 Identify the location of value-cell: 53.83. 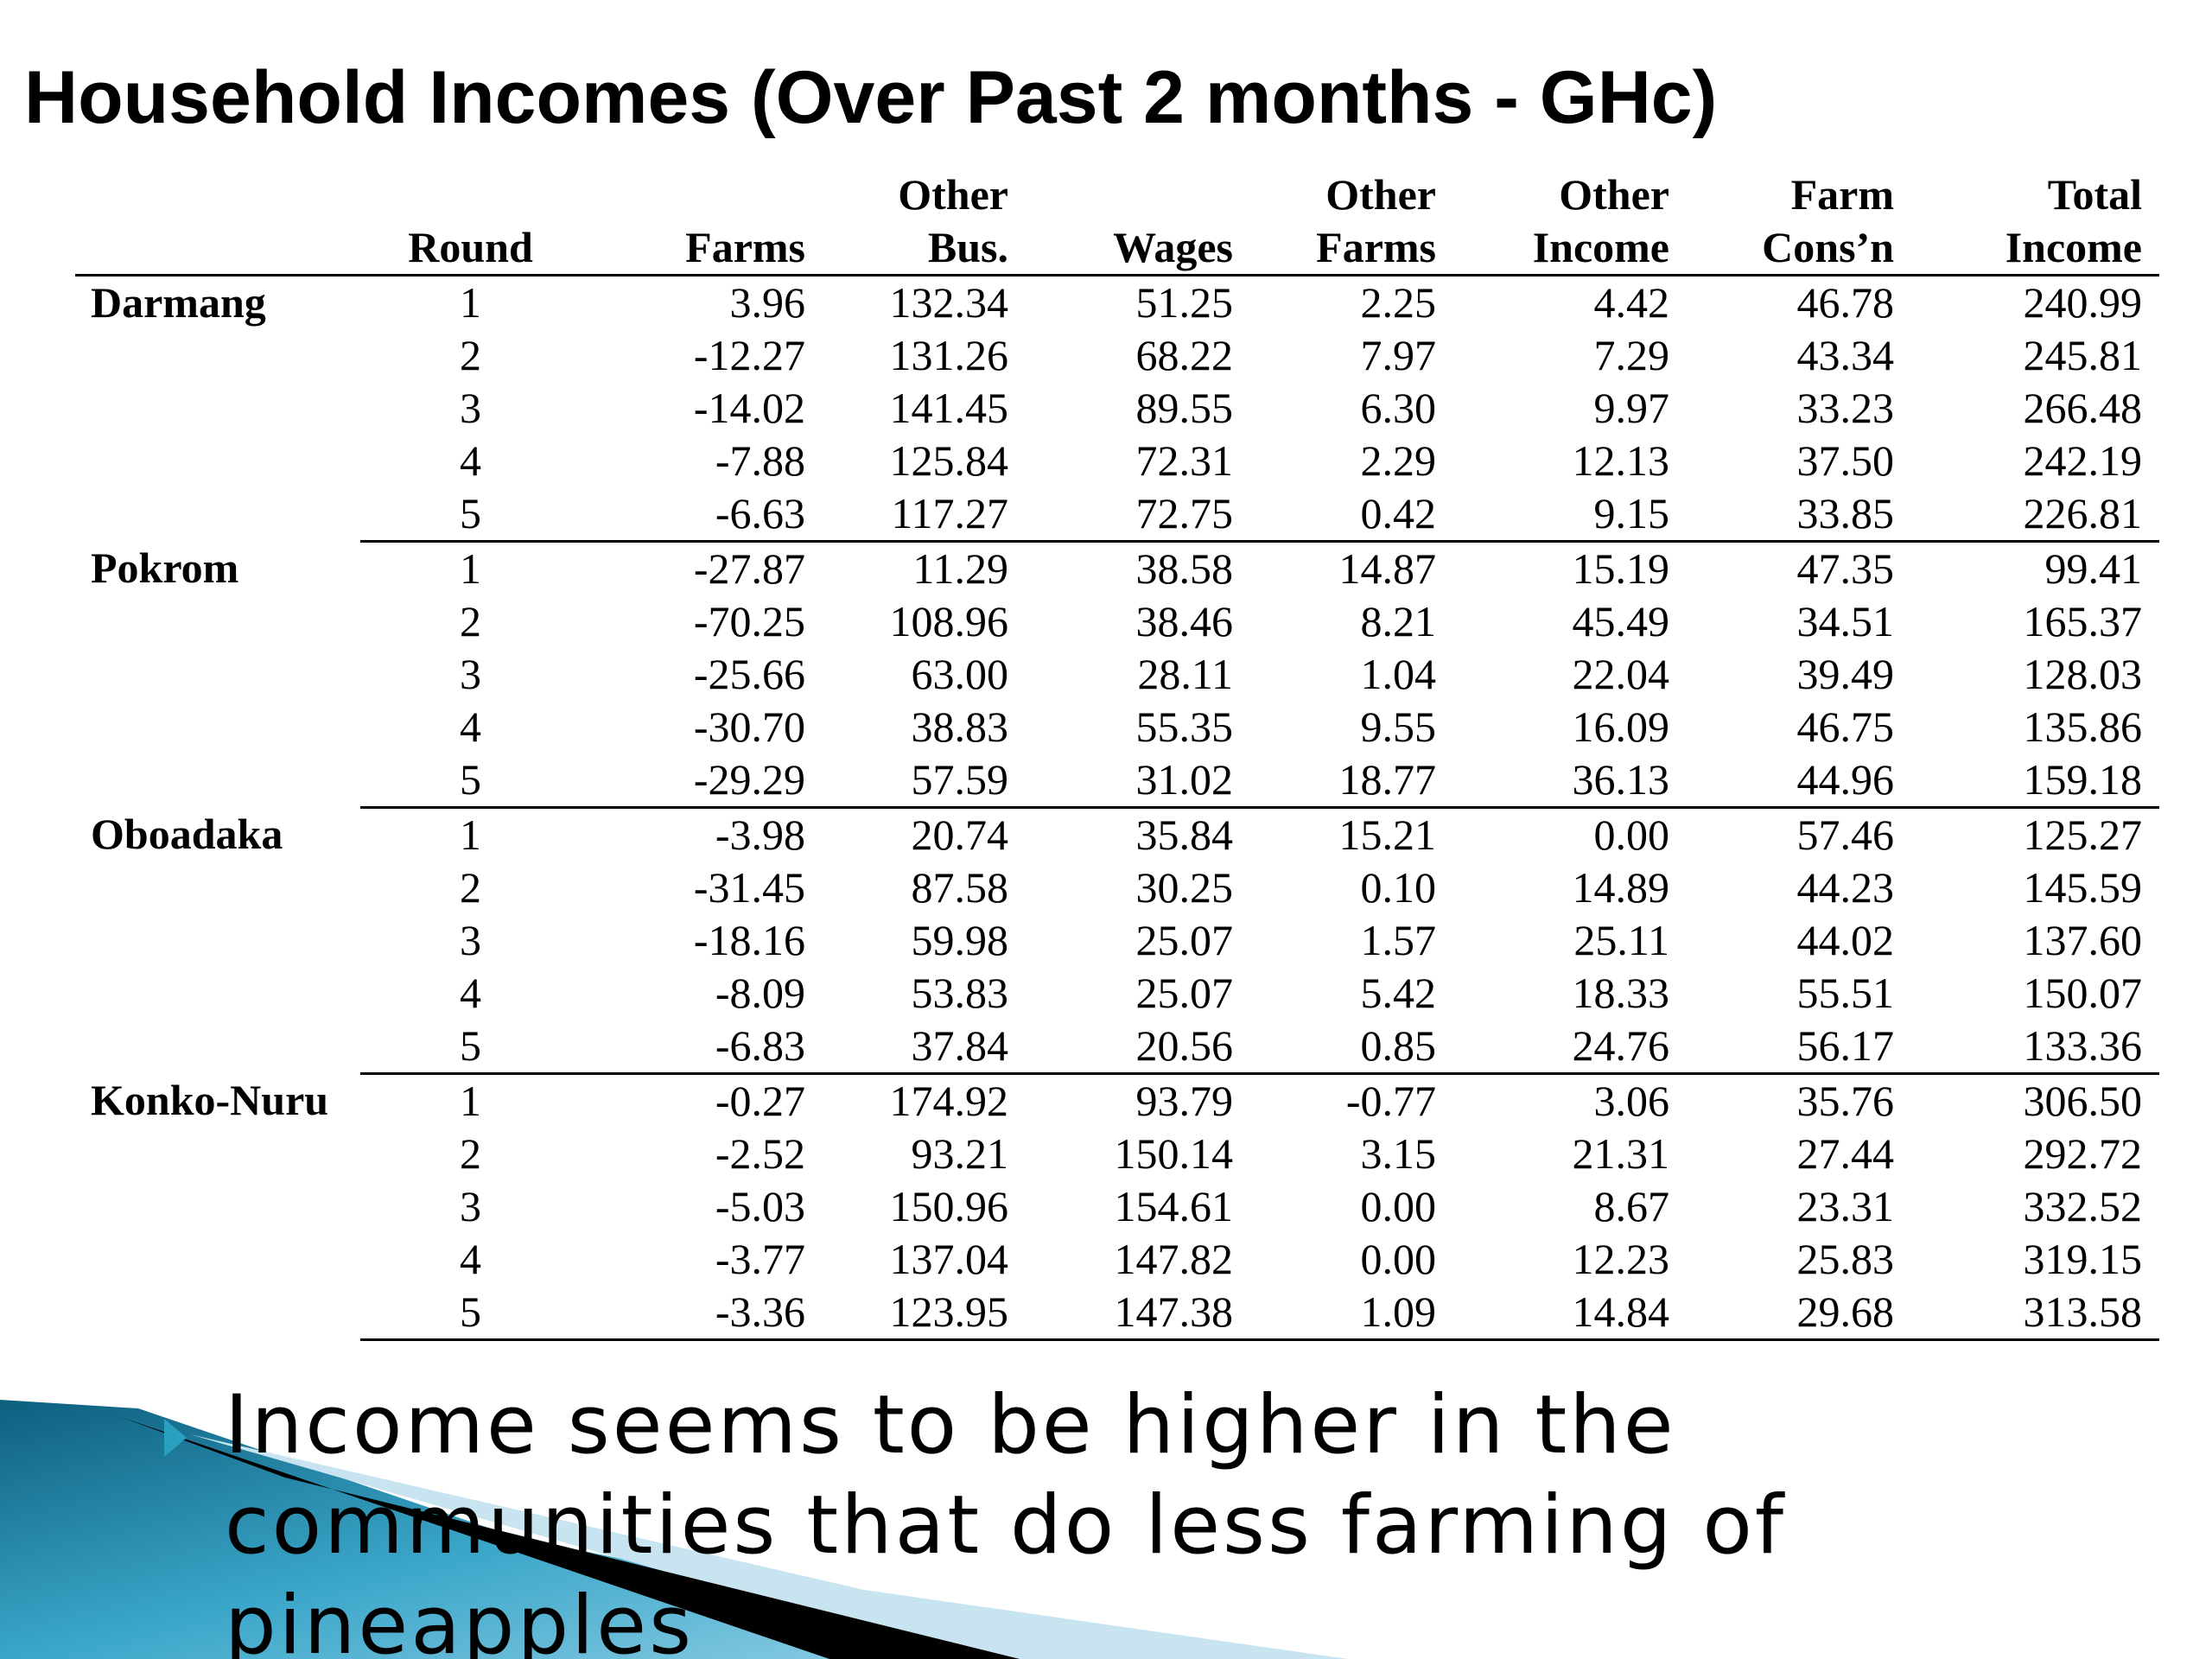
(960, 993).